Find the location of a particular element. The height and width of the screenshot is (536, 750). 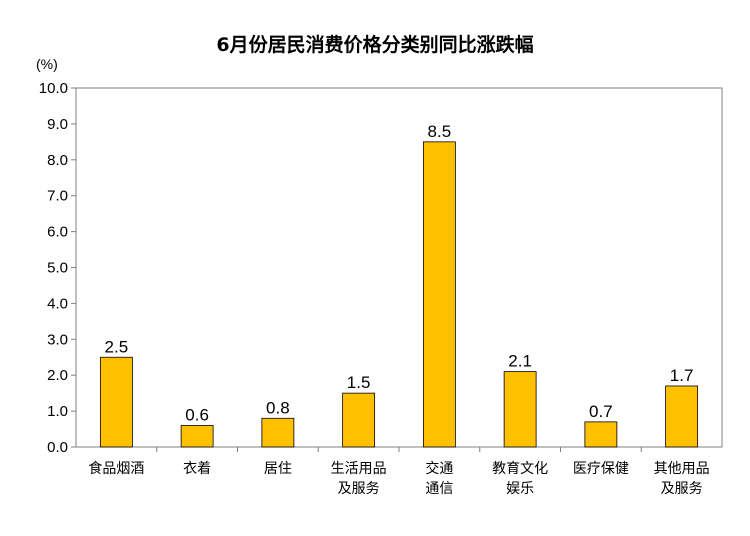

value-label: 1.5 is located at coordinates (359, 382).